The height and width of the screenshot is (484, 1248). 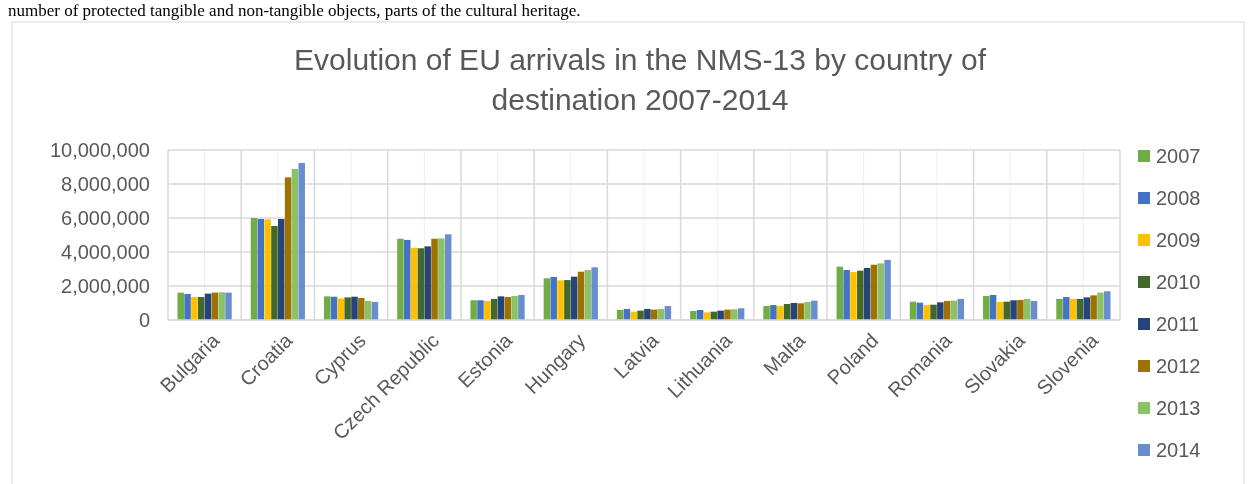 I want to click on legend-label: 2012, so click(x=1178, y=366).